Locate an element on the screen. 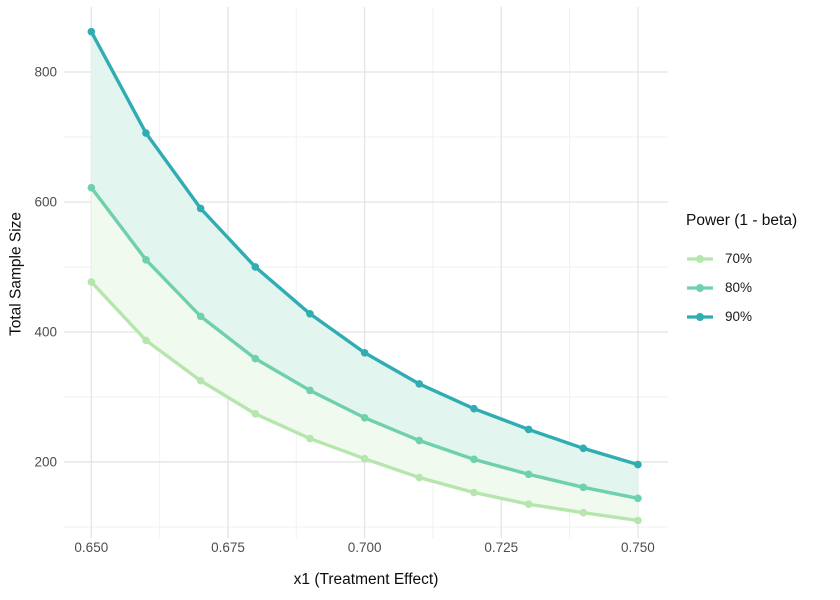 The image size is (840, 600). y-axis-title: Total Sample Size is located at coordinates (16, 274).